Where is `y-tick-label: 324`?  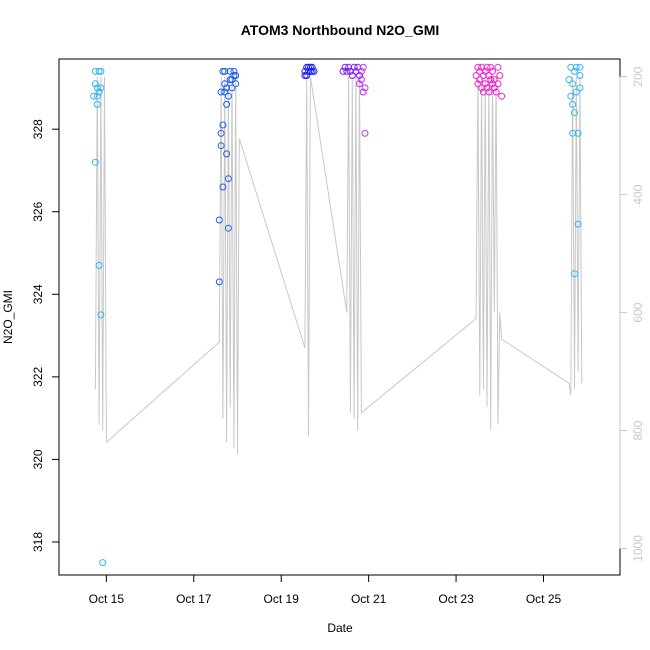 y-tick-label: 324 is located at coordinates (38, 294).